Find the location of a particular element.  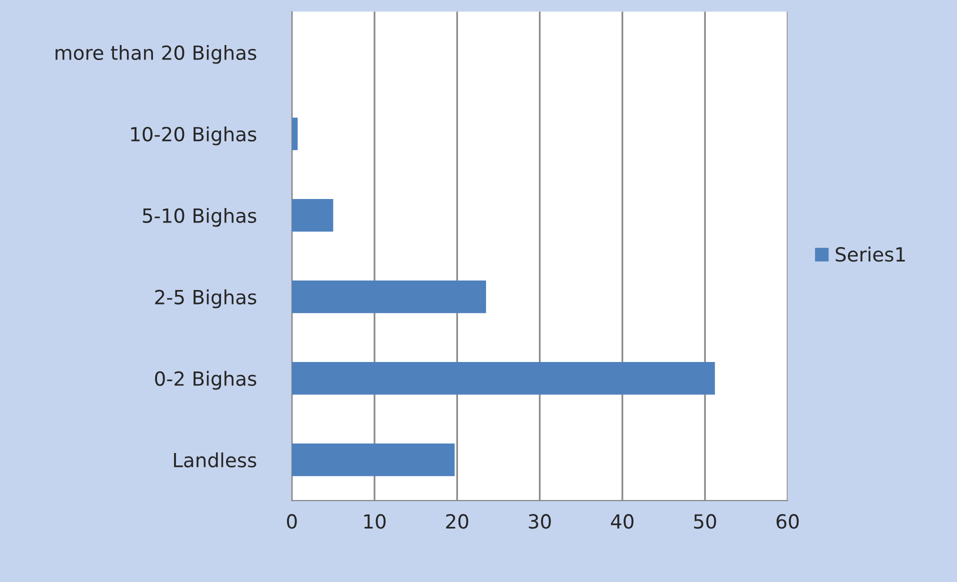

x-tick-label: 0 is located at coordinates (291, 521).